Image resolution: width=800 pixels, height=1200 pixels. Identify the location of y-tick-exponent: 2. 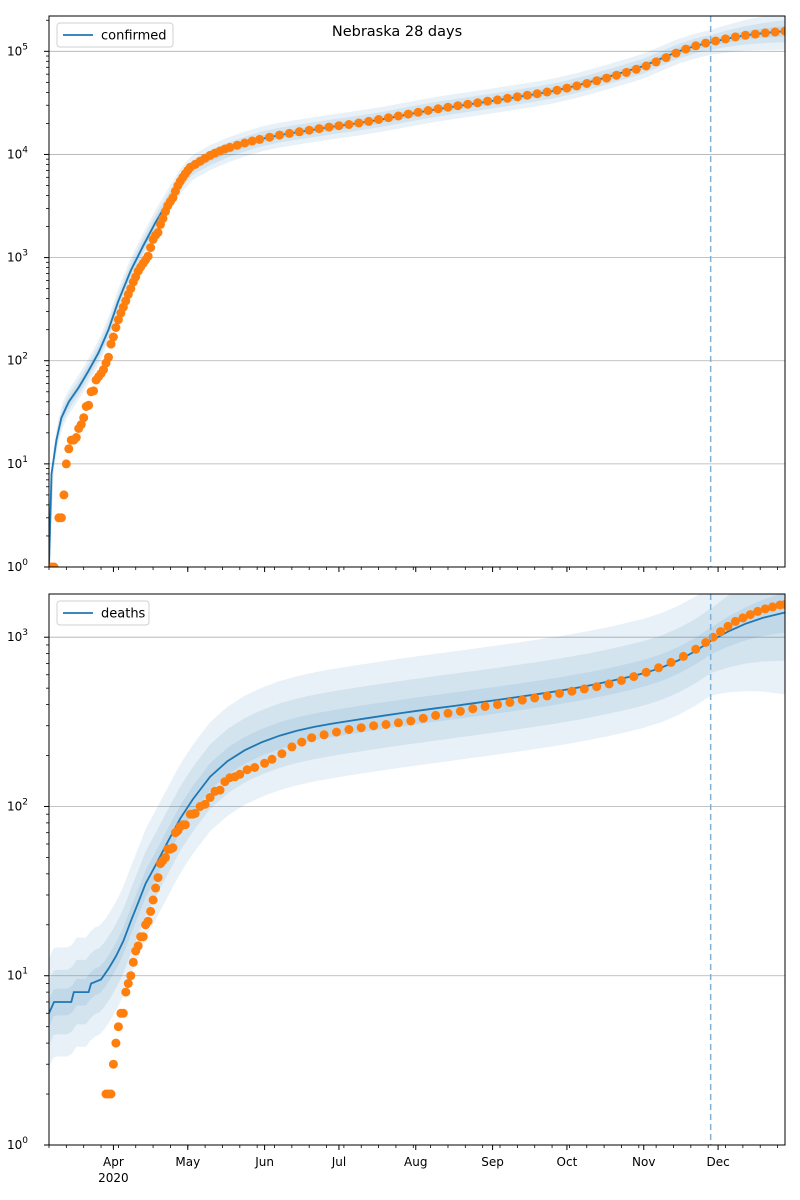
(25, 802).